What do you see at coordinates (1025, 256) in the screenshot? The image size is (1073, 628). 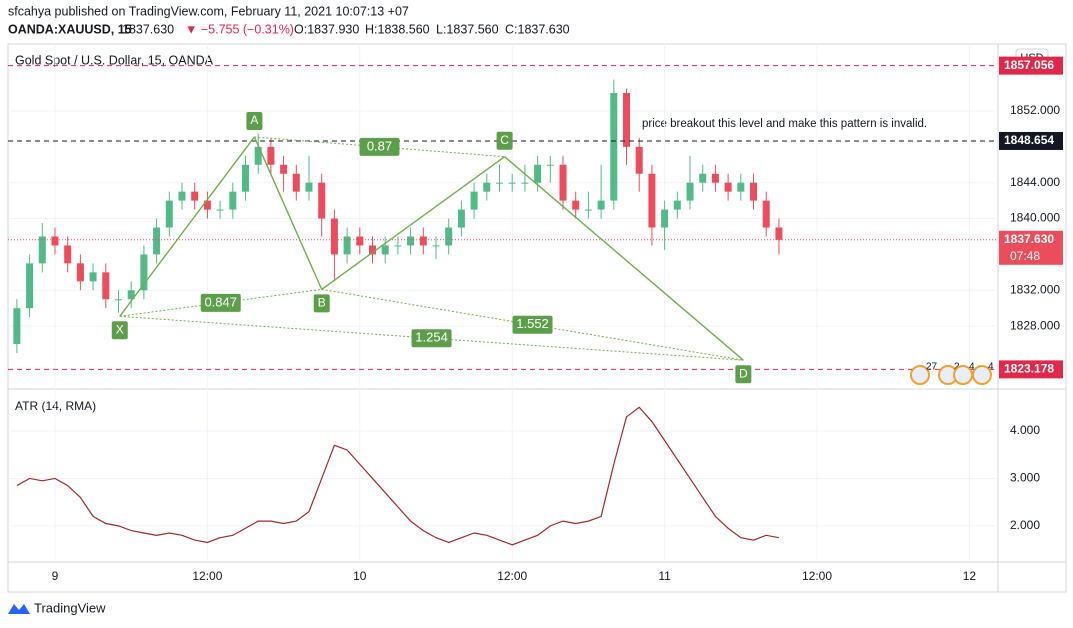 I see `countdown: 07:48` at bounding box center [1025, 256].